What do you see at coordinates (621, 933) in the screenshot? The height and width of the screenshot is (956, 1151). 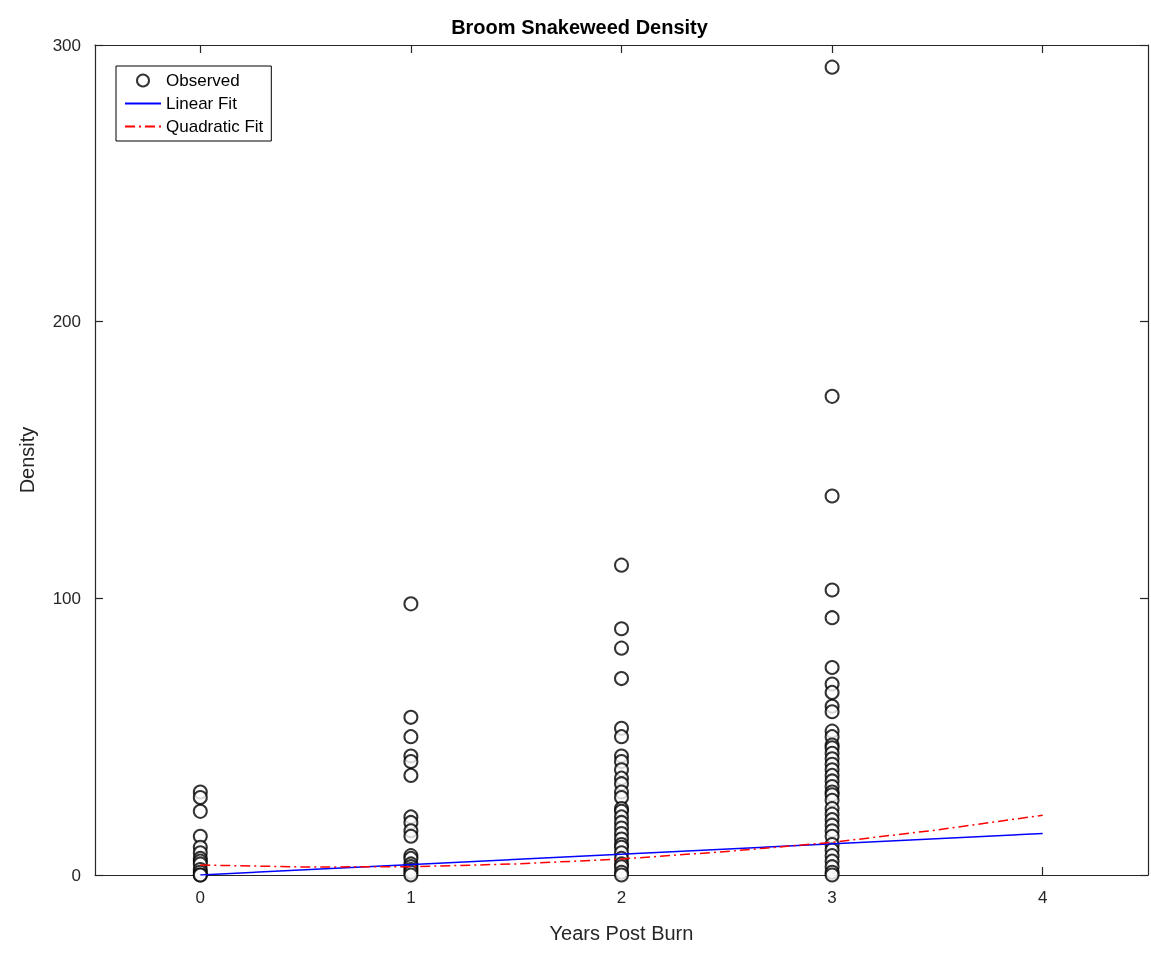 I see `x-axis-title: Years Post Burn` at bounding box center [621, 933].